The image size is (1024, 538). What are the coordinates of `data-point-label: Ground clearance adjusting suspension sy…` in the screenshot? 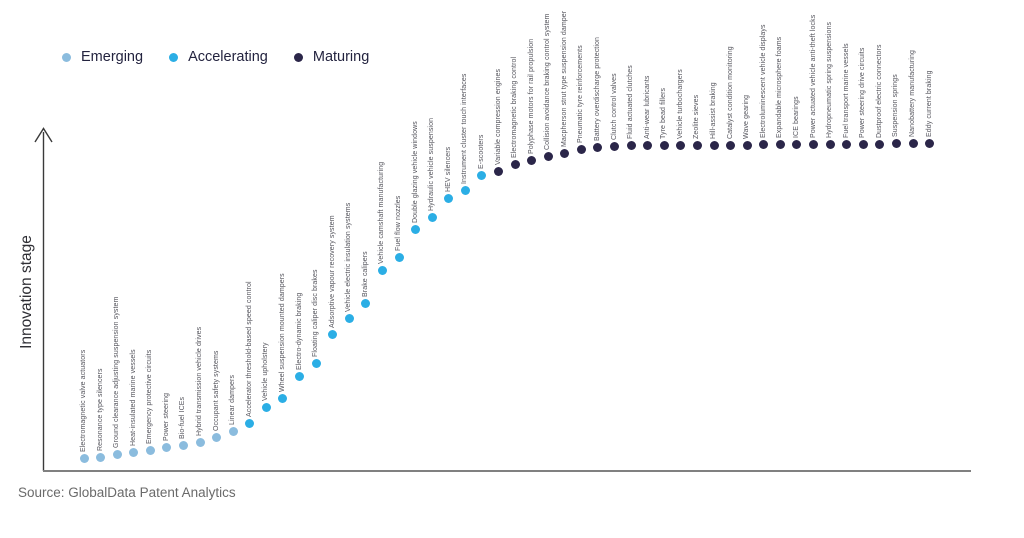 It's located at (117, 372).